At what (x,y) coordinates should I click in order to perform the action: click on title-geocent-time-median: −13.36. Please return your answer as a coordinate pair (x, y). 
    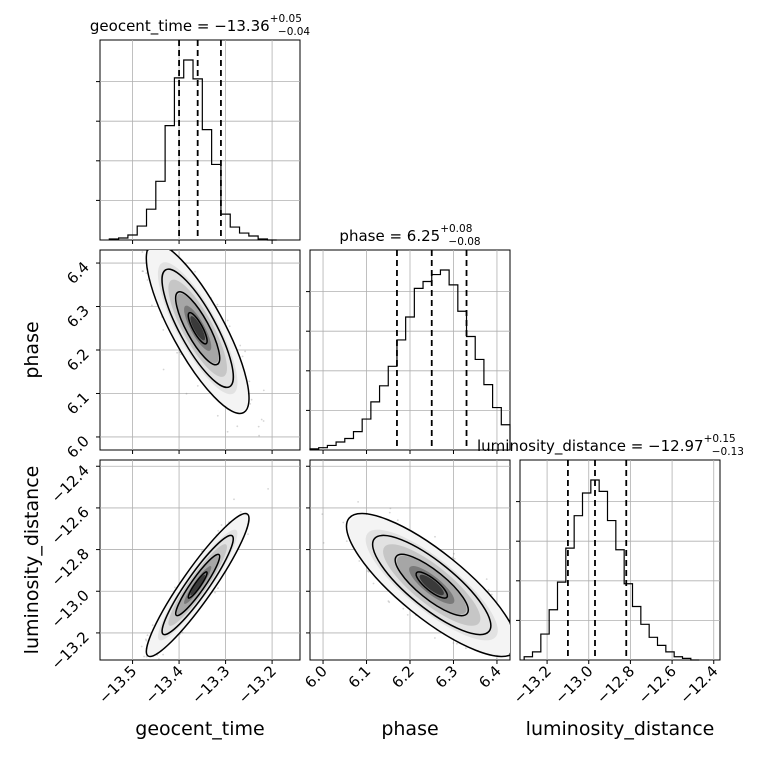
    Looking at the image, I should click on (242, 26).